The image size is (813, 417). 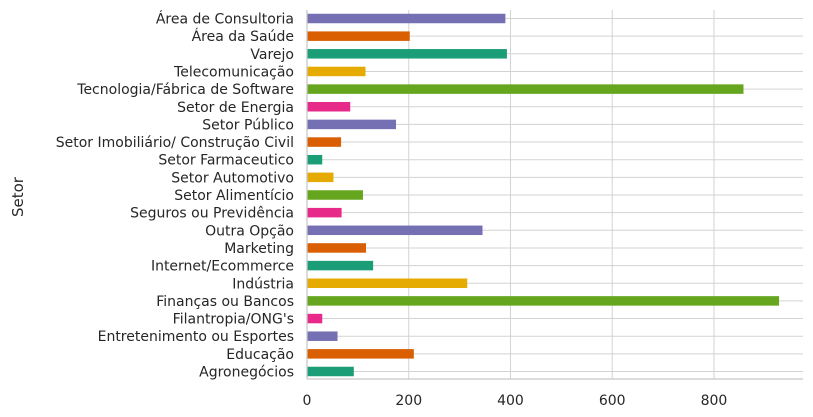 What do you see at coordinates (259, 249) in the screenshot?
I see `category-label: Marketing` at bounding box center [259, 249].